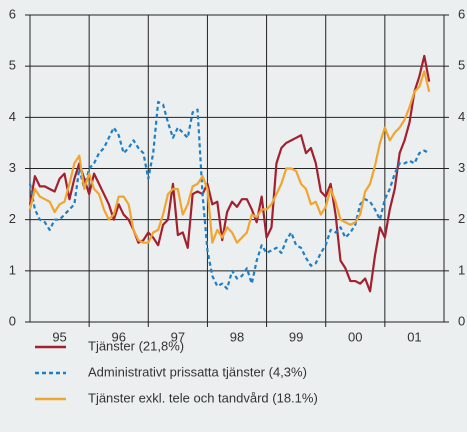 This screenshot has height=432, width=467. What do you see at coordinates (12, 269) in the screenshot?
I see `y-tick-label: 1` at bounding box center [12, 269].